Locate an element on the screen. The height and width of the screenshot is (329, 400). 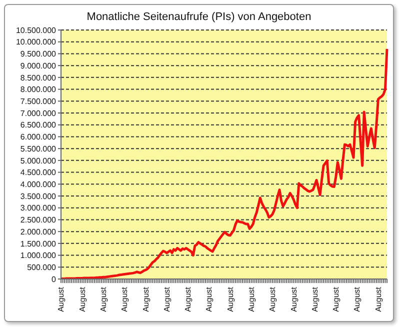
y-tick-label: 3.000.000 is located at coordinates (38, 208).